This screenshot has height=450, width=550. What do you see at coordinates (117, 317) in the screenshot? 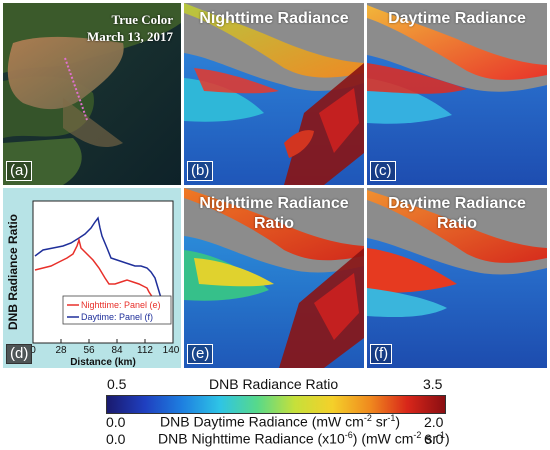
I see `legend-label-day: Daytime: Panel (f)` at bounding box center [117, 317].